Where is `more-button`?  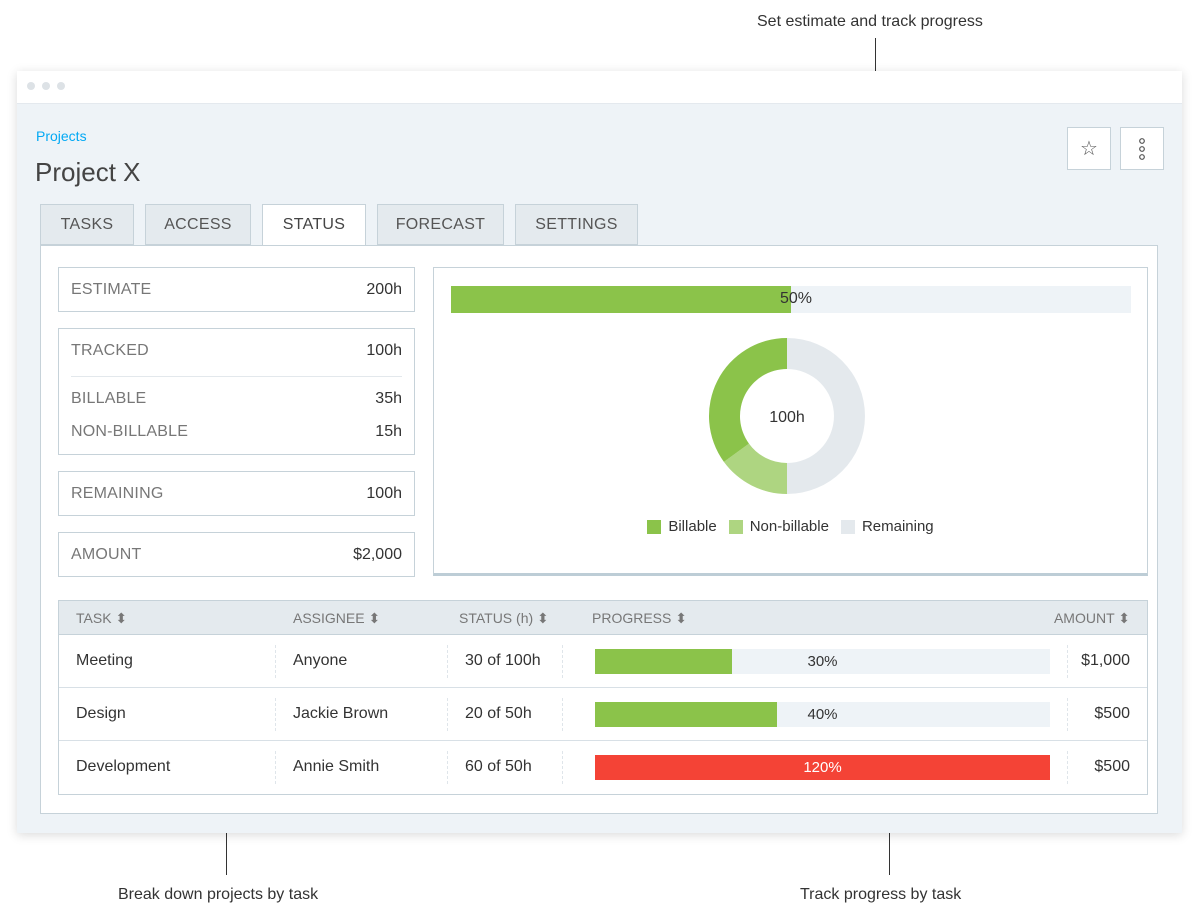 more-button is located at coordinates (1142, 148).